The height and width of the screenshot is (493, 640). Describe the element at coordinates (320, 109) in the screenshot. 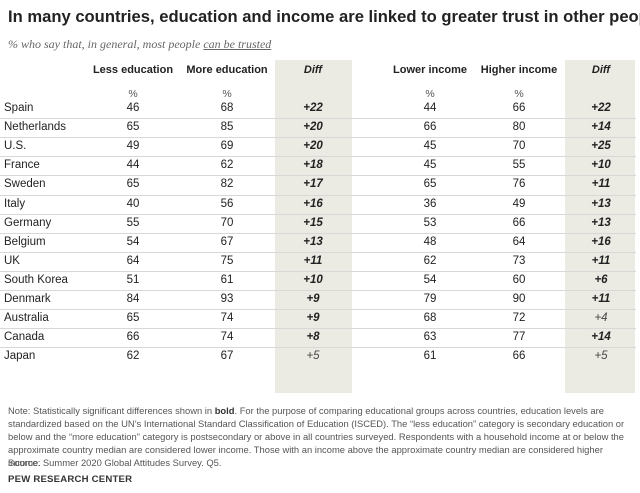

I see `table-row: Spain 46 68 +22 44 66 +22` at that location.